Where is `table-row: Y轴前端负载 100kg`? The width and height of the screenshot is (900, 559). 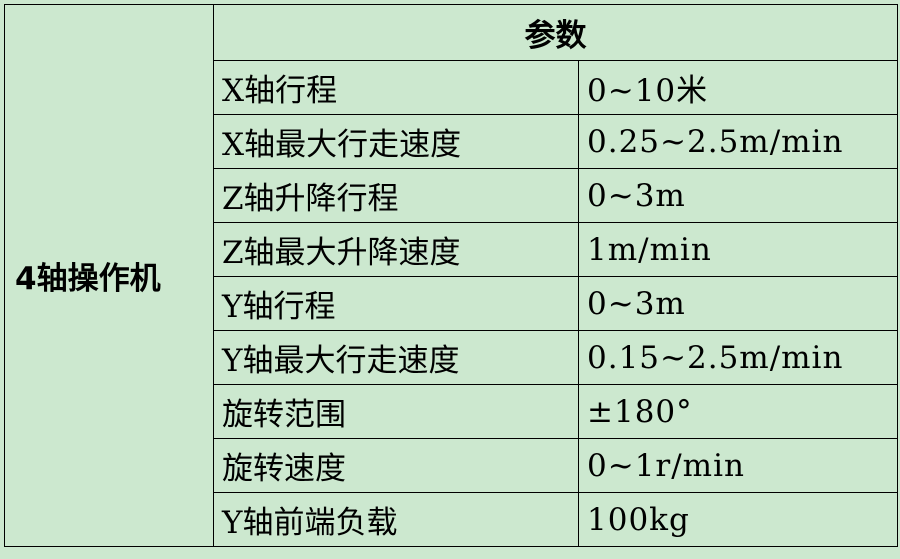 table-row: Y轴前端负载 100kg is located at coordinates (451, 519).